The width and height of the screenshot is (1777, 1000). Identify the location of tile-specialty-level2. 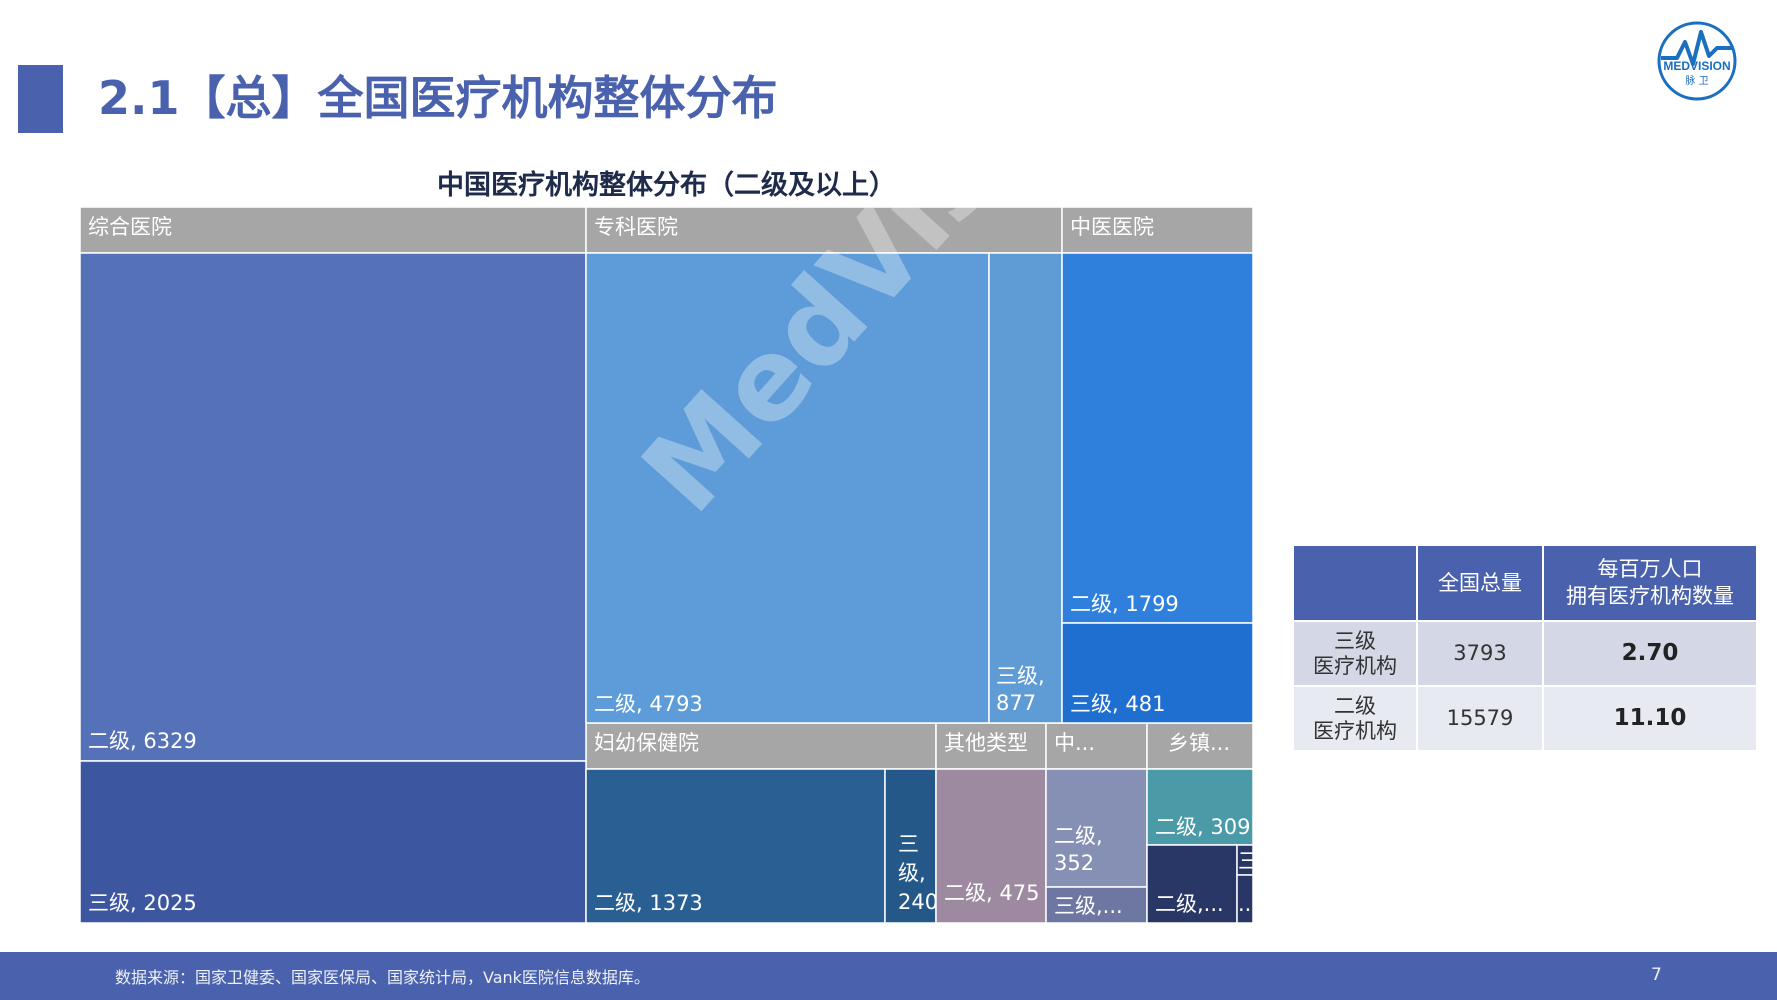
(787, 488).